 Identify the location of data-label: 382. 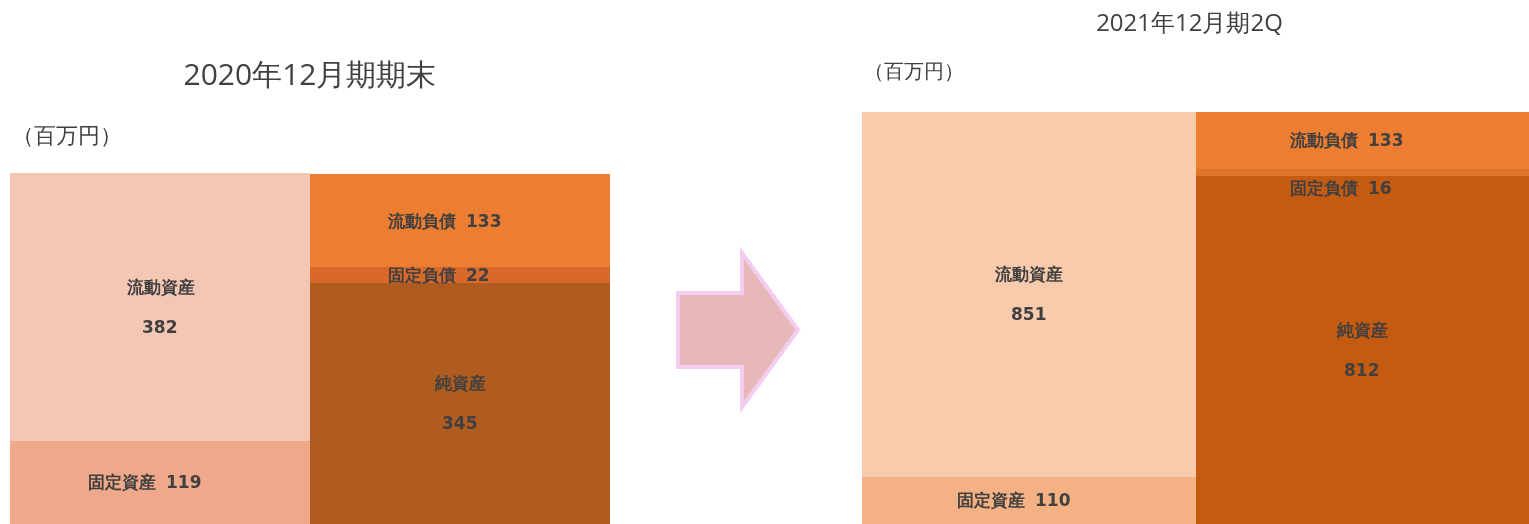
(160, 327).